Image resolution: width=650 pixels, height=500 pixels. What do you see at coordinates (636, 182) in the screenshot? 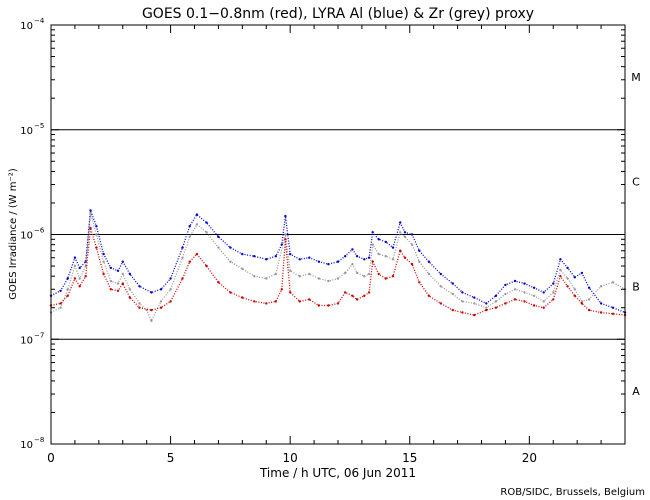
I see `flare-class-label-c: C` at bounding box center [636, 182].